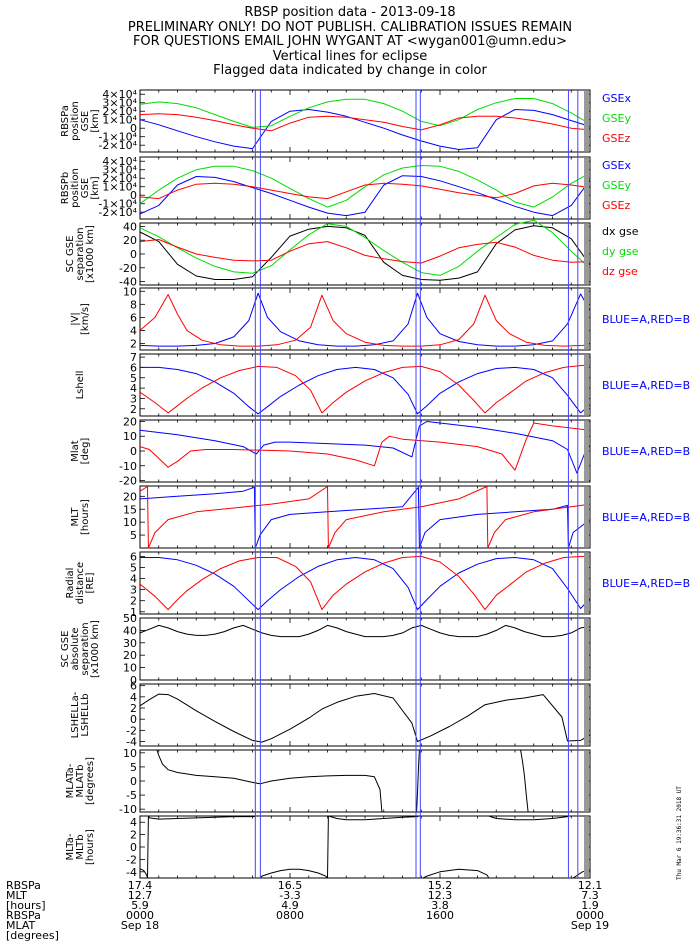  Describe the element at coordinates (290, 905) in the screenshot. I see `axis-tick-value: 4.9` at that location.